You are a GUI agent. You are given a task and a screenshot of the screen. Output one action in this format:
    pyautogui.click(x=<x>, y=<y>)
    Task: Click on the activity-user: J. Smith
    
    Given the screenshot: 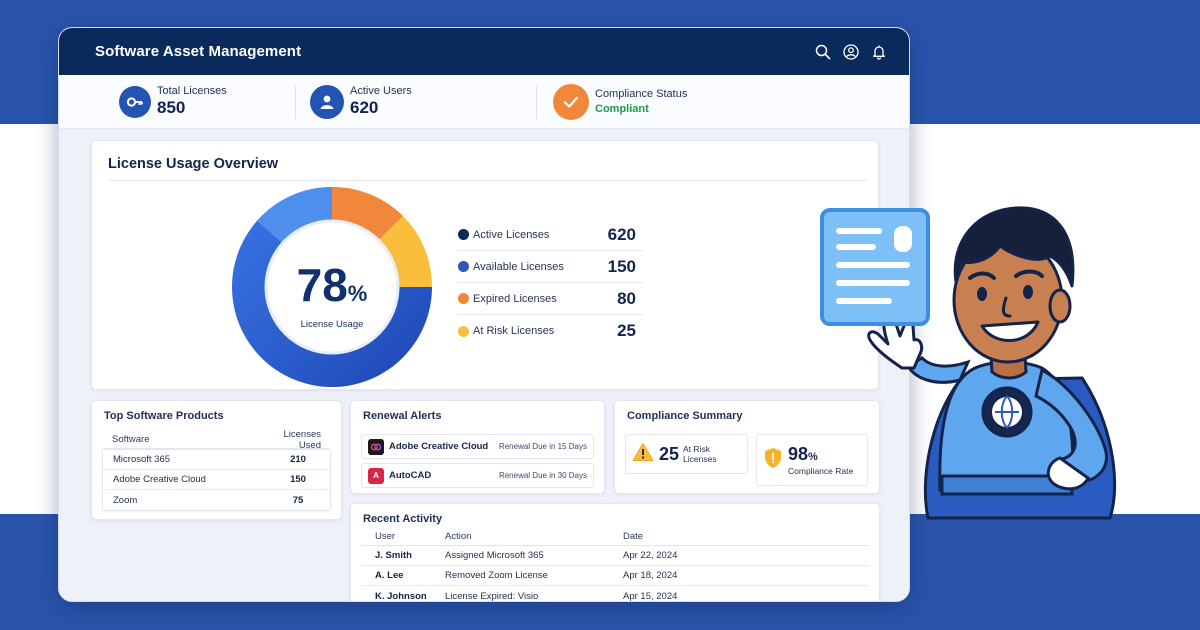 What is the action you would take?
    pyautogui.click(x=393, y=555)
    